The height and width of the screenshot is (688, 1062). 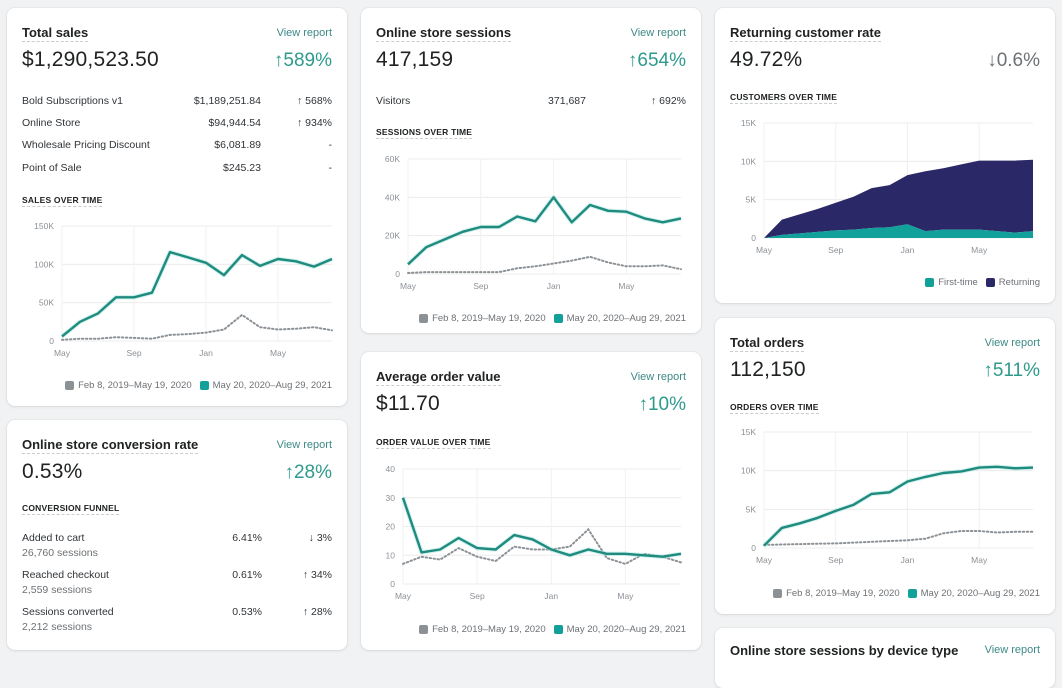 I want to click on total-orders-delta: ↑511%, so click(x=1011, y=370).